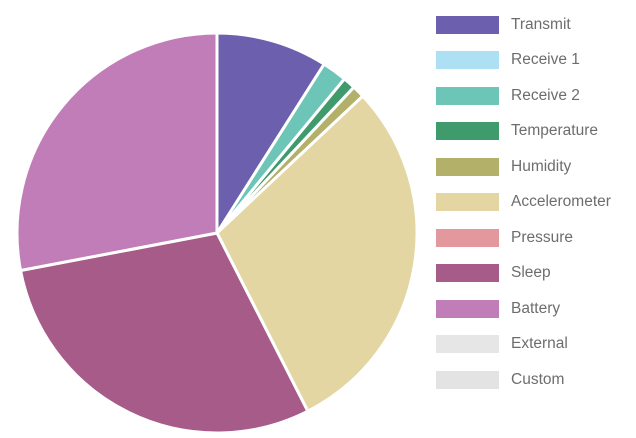  Describe the element at coordinates (531, 273) in the screenshot. I see `legend-label: Sleep` at that location.